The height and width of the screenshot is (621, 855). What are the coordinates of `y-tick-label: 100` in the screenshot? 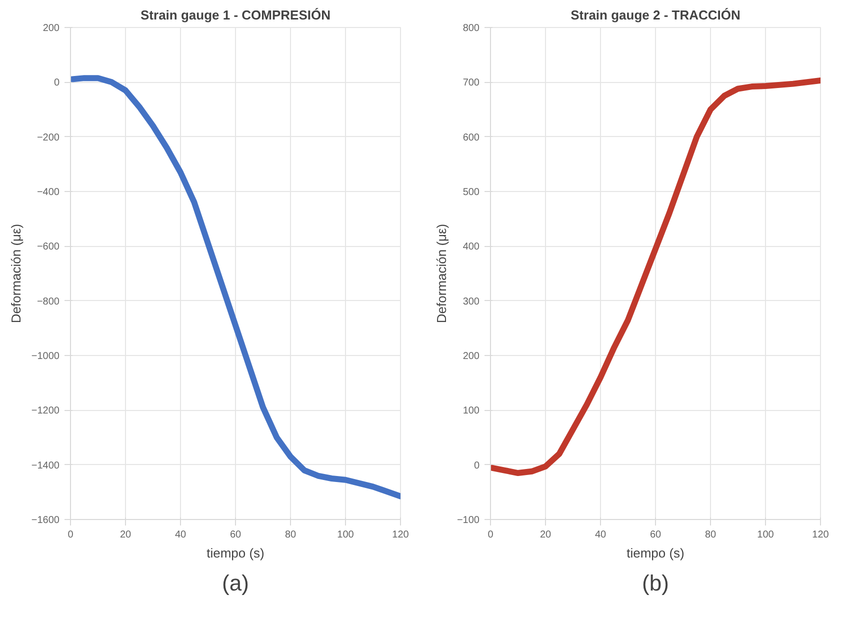 It's located at (471, 411).